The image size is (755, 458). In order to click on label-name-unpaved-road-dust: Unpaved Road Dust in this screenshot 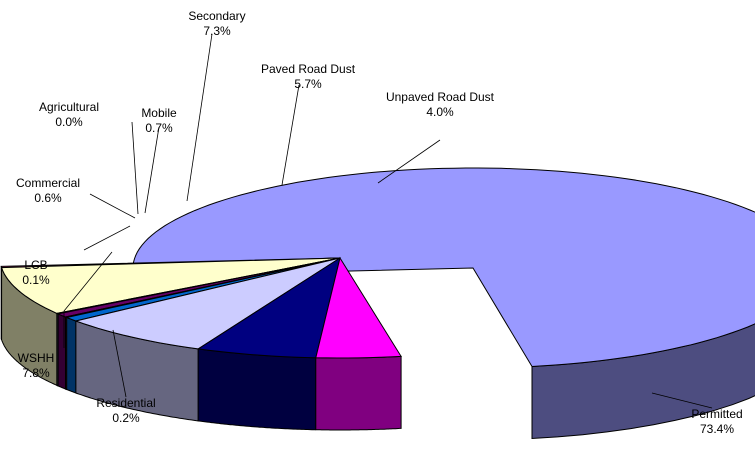, I will do `click(440, 97)`.